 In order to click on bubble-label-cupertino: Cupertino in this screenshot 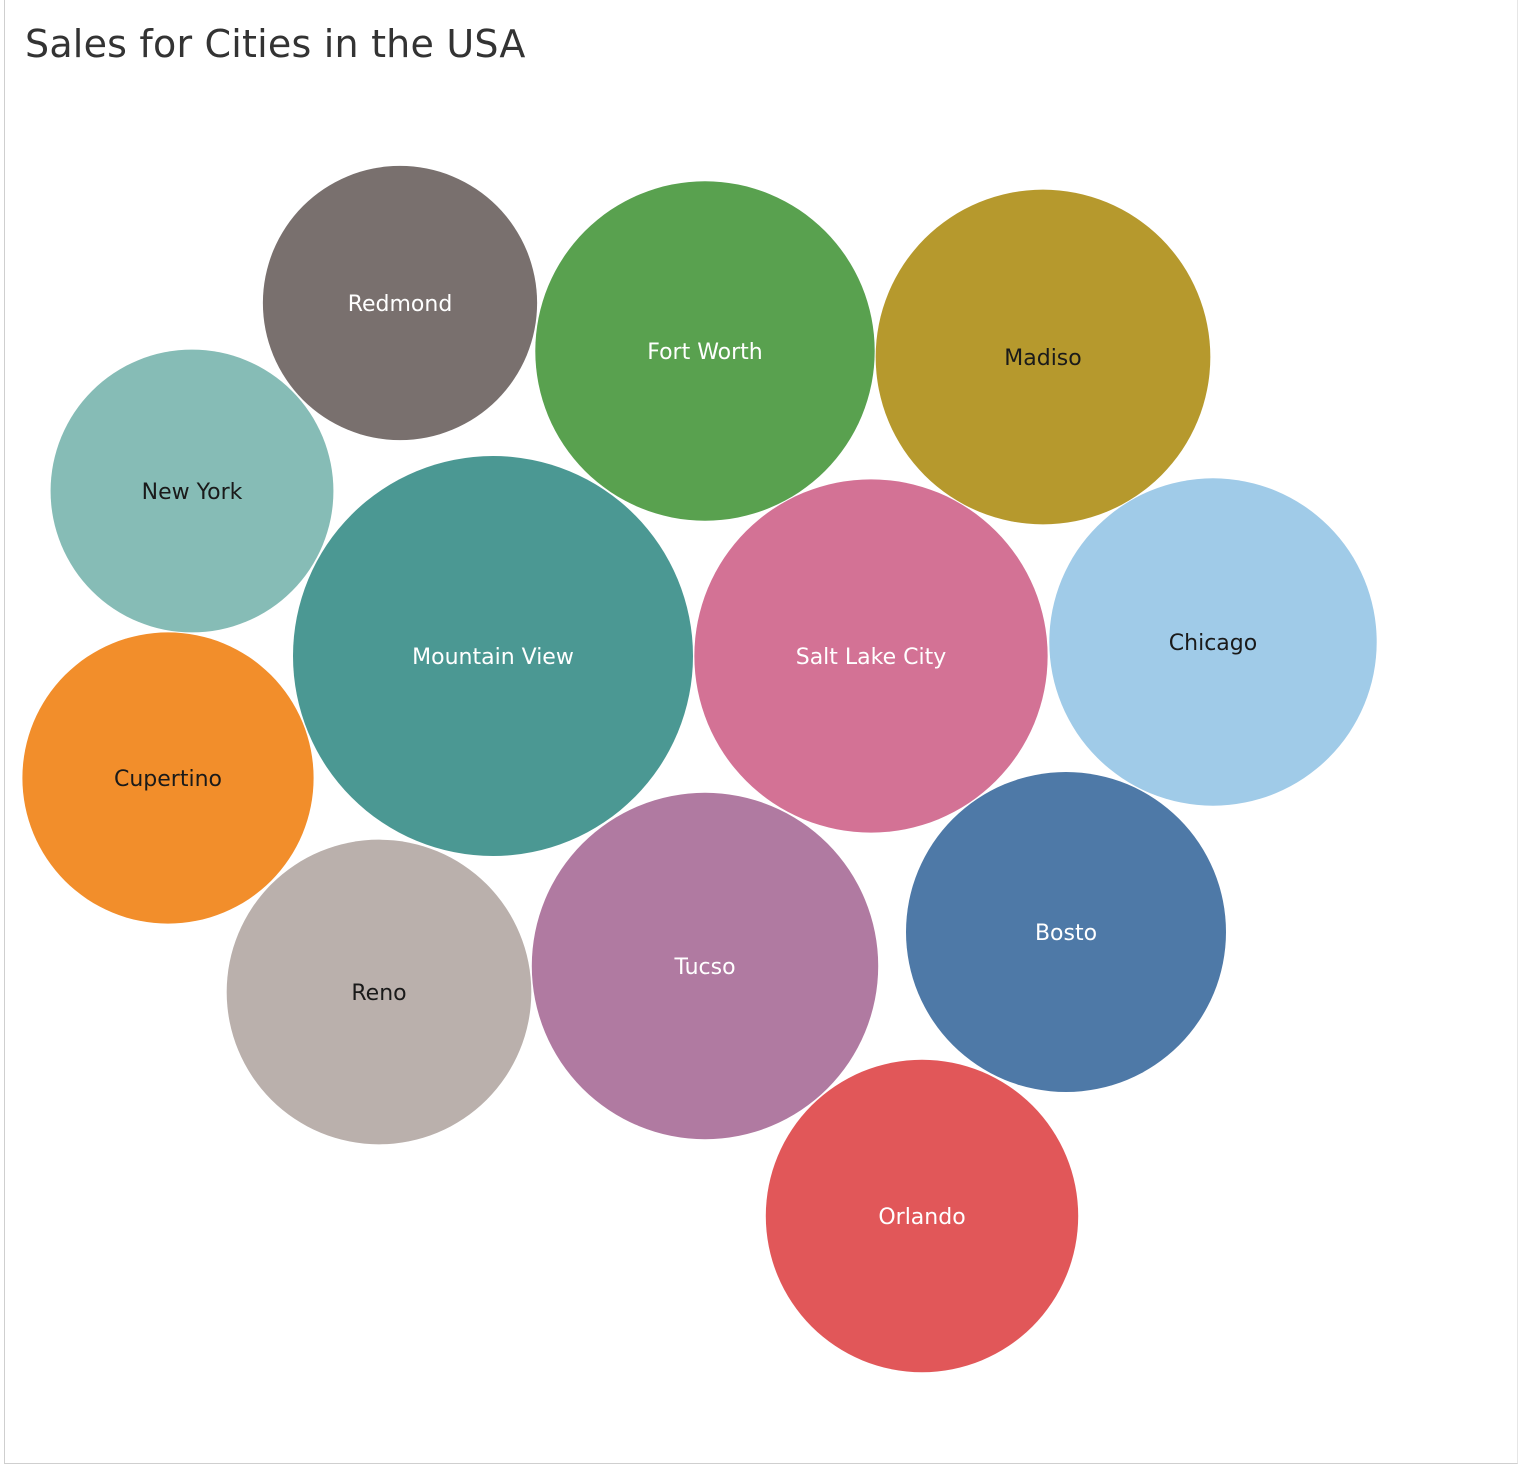, I will do `click(168, 779)`.